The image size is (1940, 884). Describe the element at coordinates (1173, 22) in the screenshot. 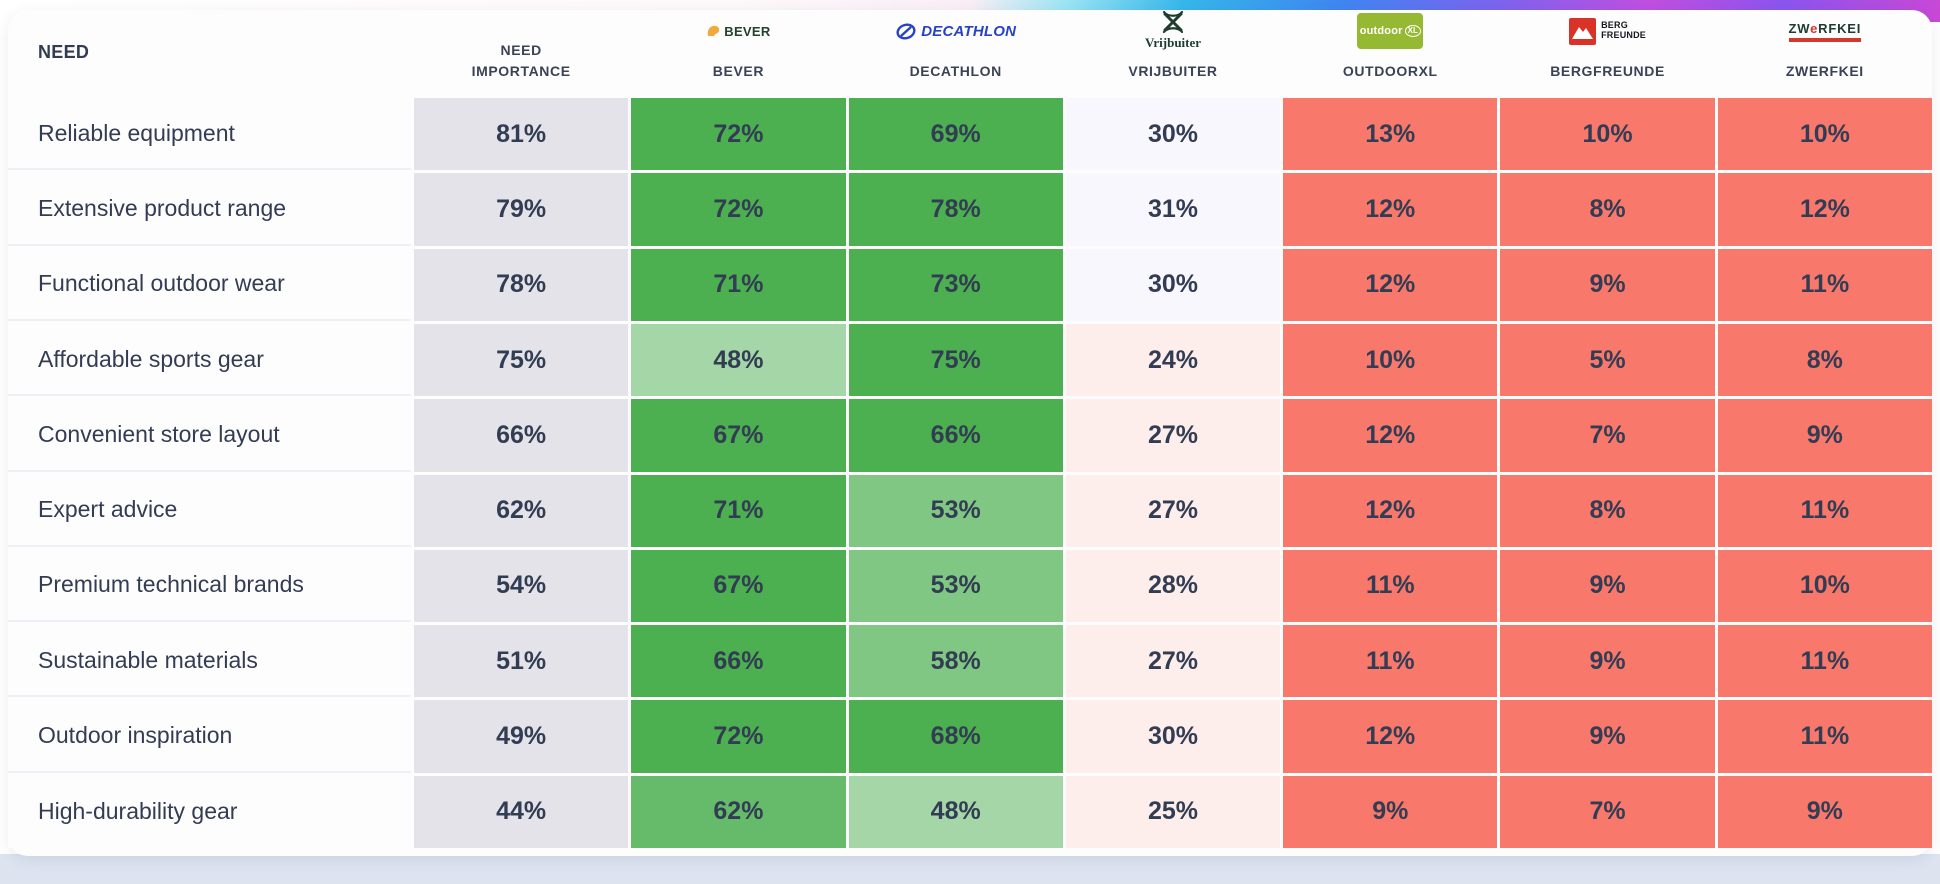

I see `vrijbuiter-x-icon` at that location.